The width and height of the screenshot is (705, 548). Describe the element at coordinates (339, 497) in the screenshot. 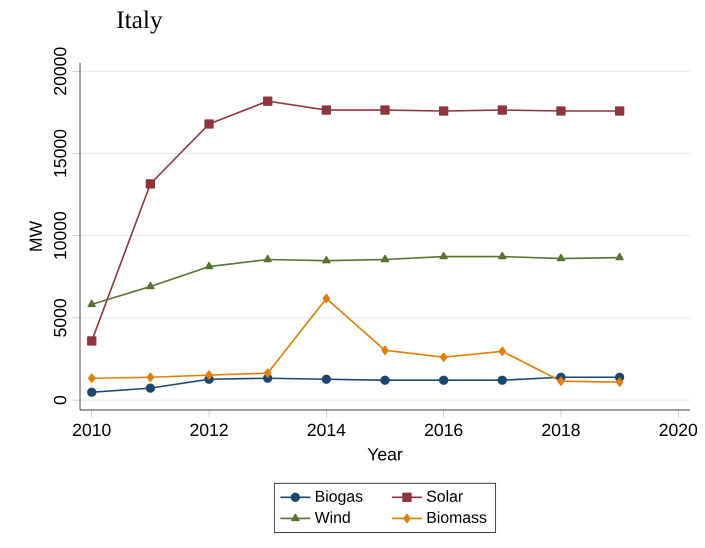

I see `legend-label: Biogas` at that location.